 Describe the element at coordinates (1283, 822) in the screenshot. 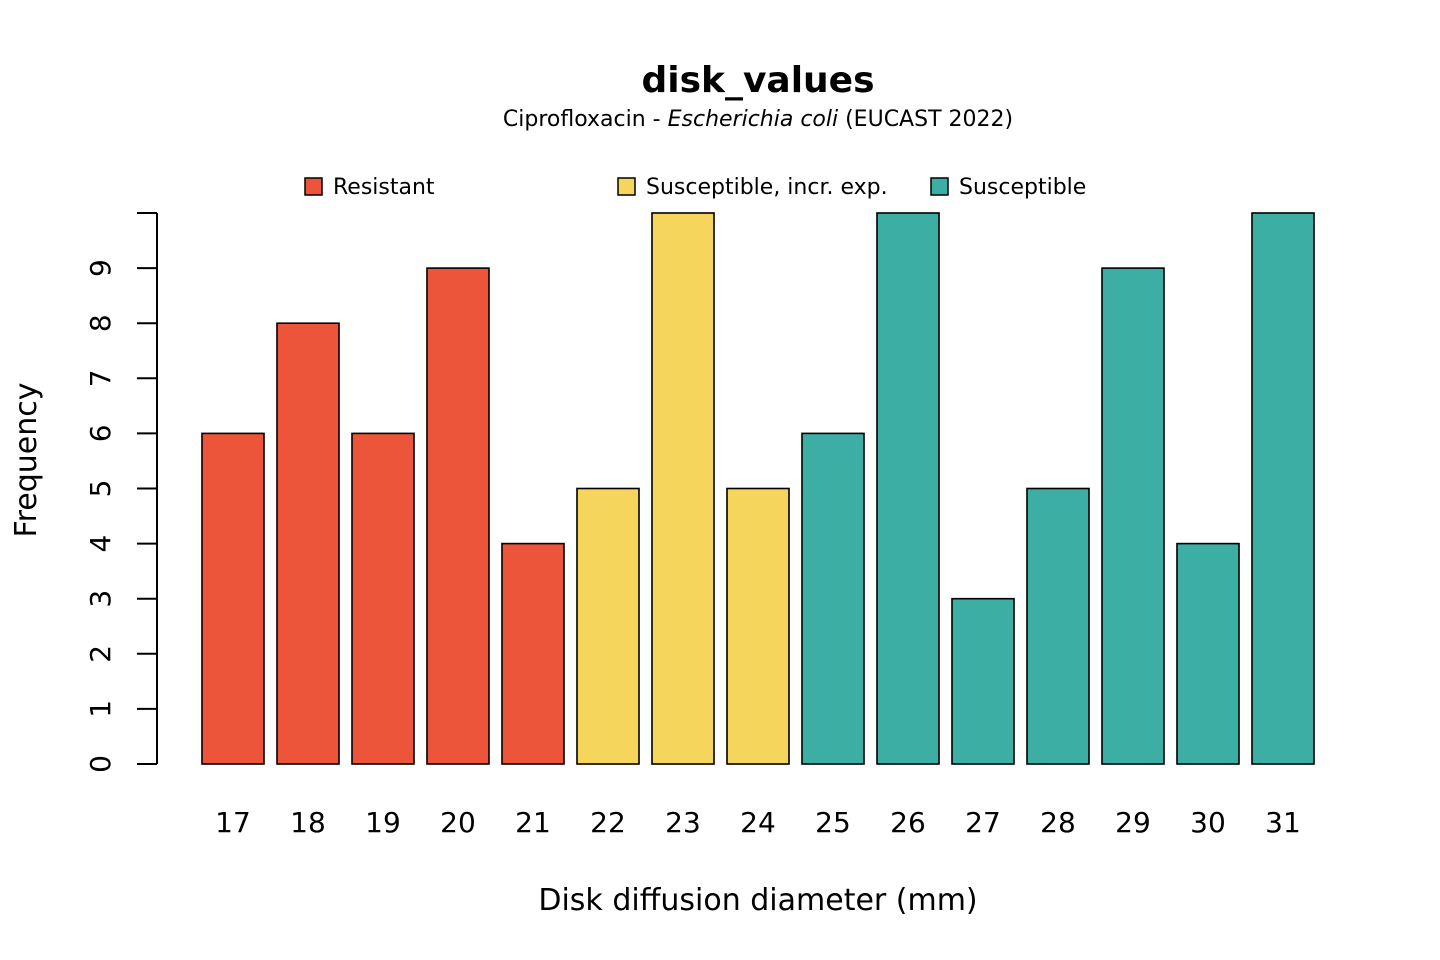

I see `x-tick-label: 31` at that location.